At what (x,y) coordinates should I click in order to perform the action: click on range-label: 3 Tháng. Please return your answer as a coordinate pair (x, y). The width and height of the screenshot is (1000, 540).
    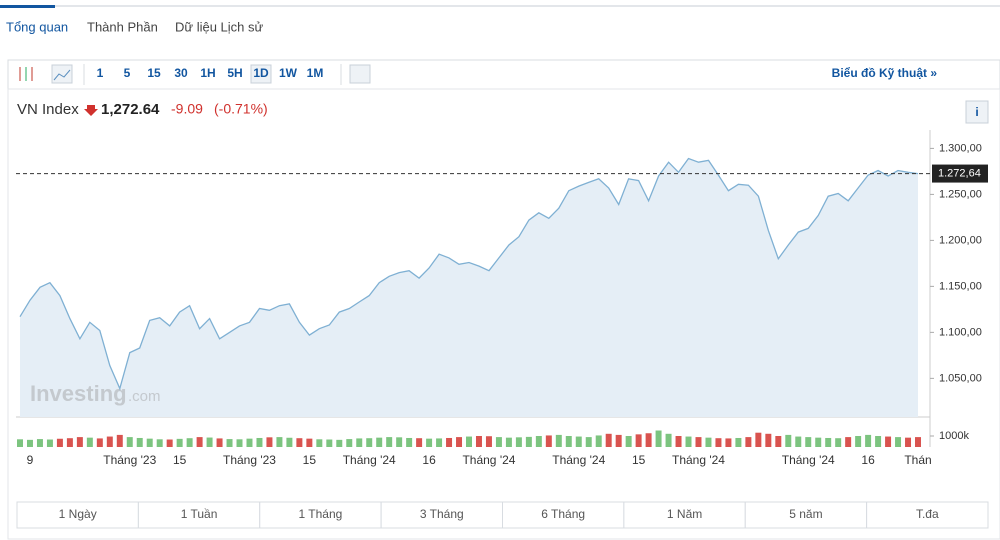
    Looking at the image, I should click on (442, 514).